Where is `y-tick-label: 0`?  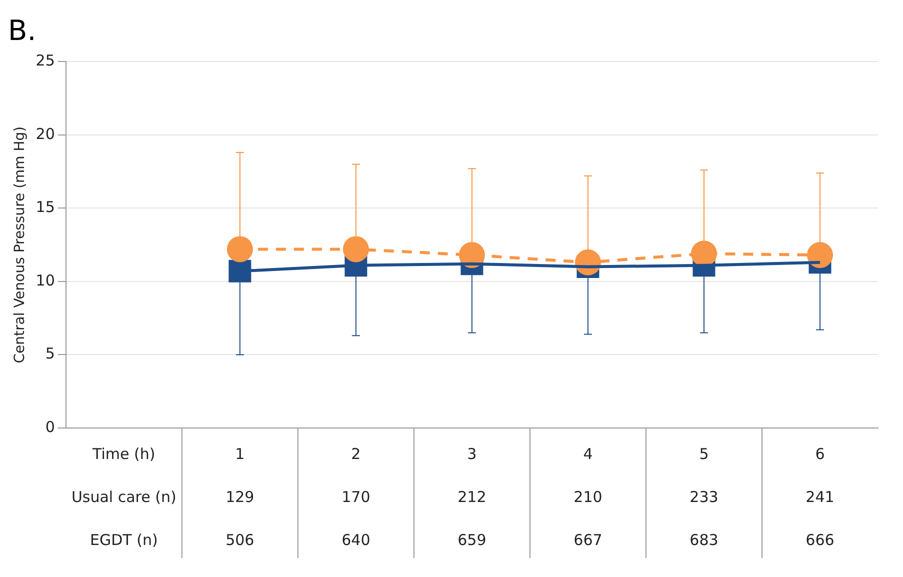 y-tick-label: 0 is located at coordinates (50, 427).